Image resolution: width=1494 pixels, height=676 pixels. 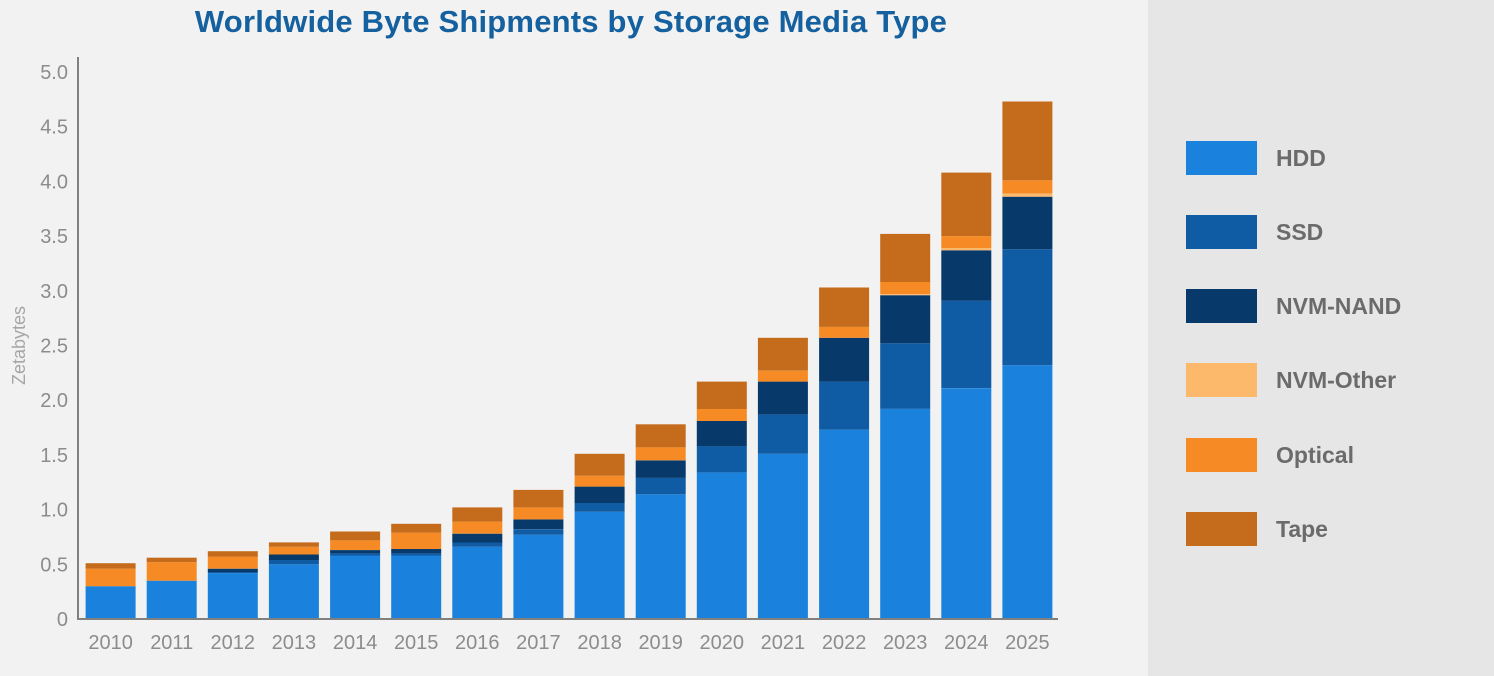 I want to click on bar-hdd-2010, so click(x=110, y=602).